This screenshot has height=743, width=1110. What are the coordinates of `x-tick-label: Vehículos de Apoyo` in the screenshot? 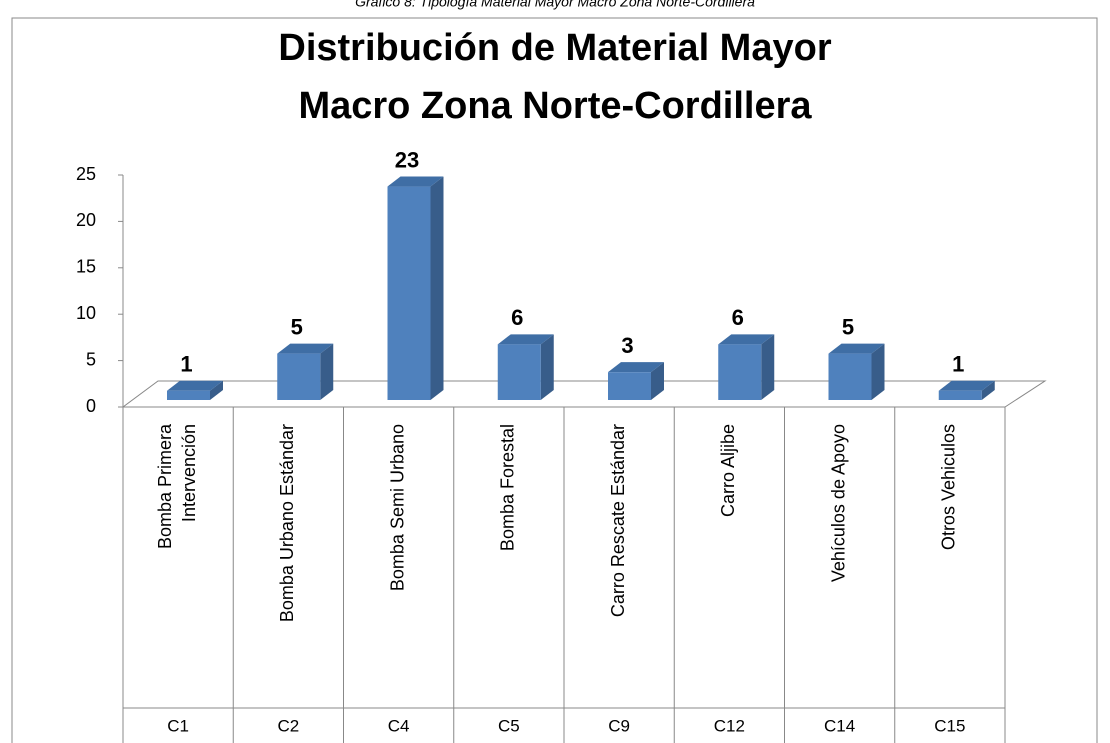 It's located at (838, 503).